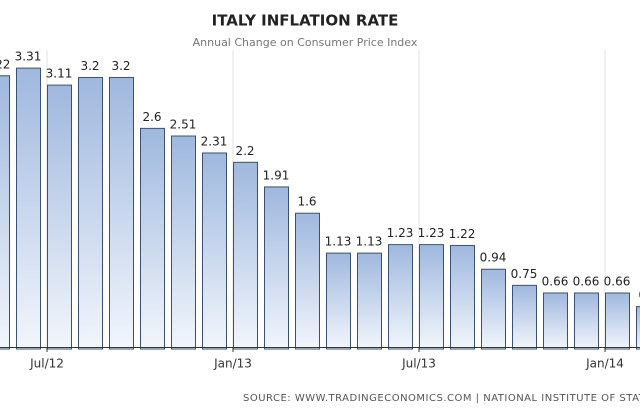 The width and height of the screenshot is (640, 420). Describe the element at coordinates (5, 64) in the screenshot. I see `value-label: 3.22` at that location.